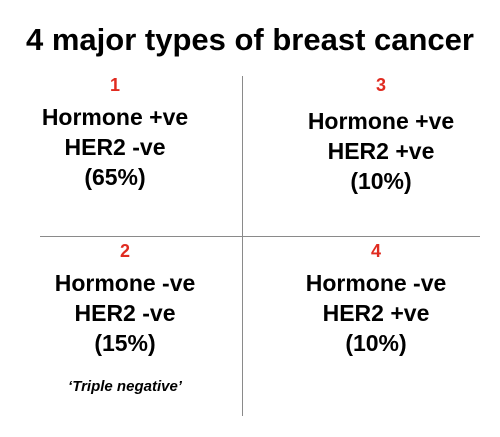  I want to click on triple-negative-note: ‘Triple negative’, so click(125, 386).